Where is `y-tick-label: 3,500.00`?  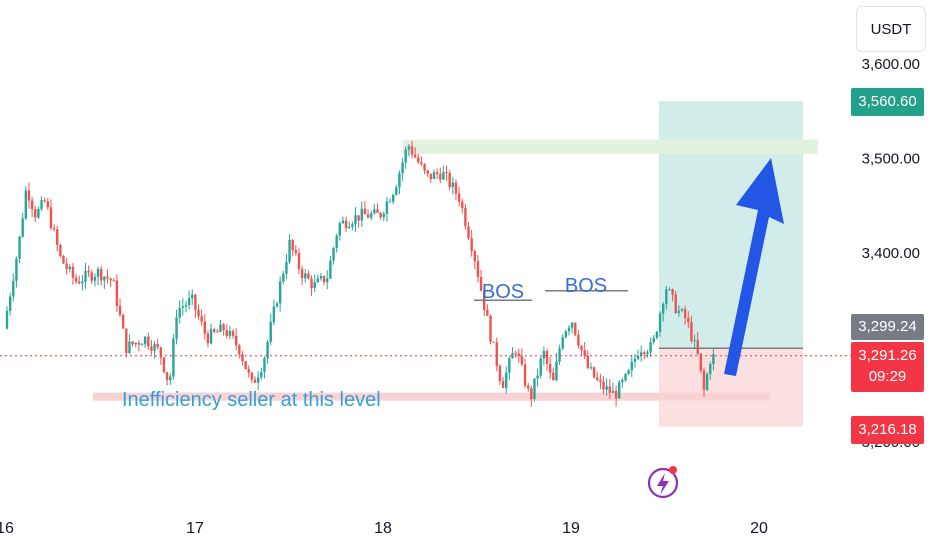
y-tick-label: 3,500.00 is located at coordinates (891, 159).